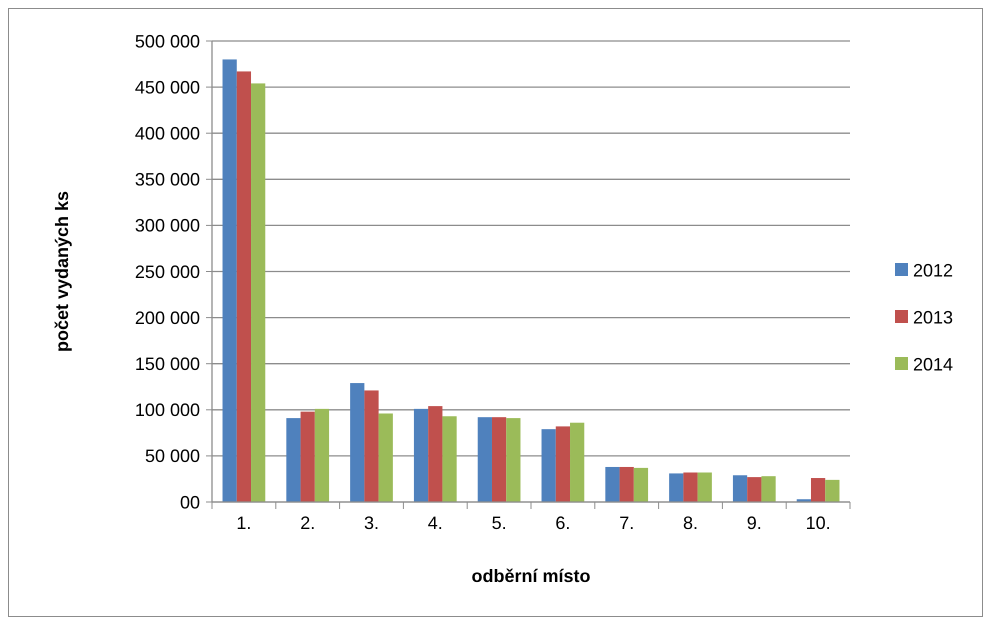 The width and height of the screenshot is (984, 618). I want to click on legend-label: 2013, so click(933, 317).